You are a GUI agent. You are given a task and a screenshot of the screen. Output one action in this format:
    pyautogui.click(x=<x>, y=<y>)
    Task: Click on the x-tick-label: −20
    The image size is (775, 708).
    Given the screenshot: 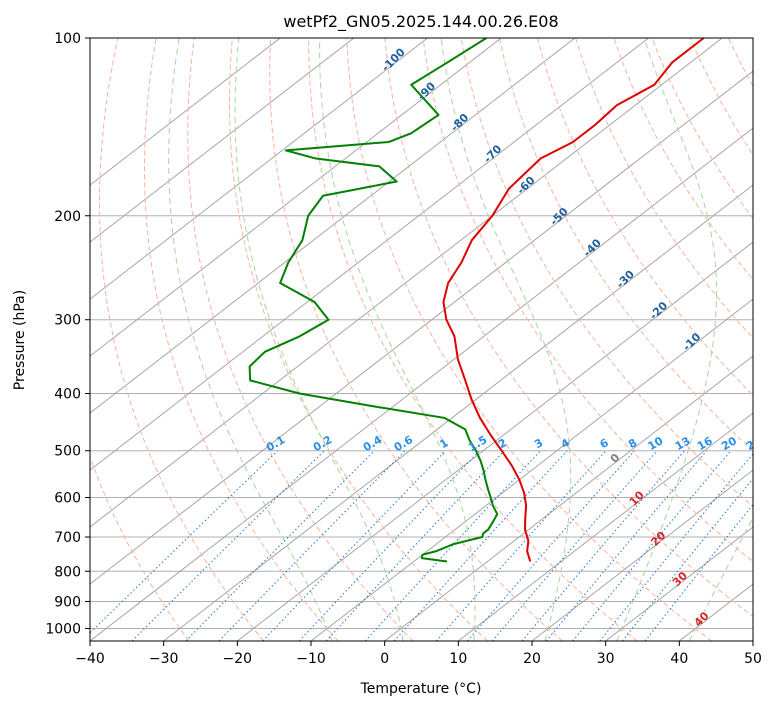 What is the action you would take?
    pyautogui.click(x=238, y=659)
    